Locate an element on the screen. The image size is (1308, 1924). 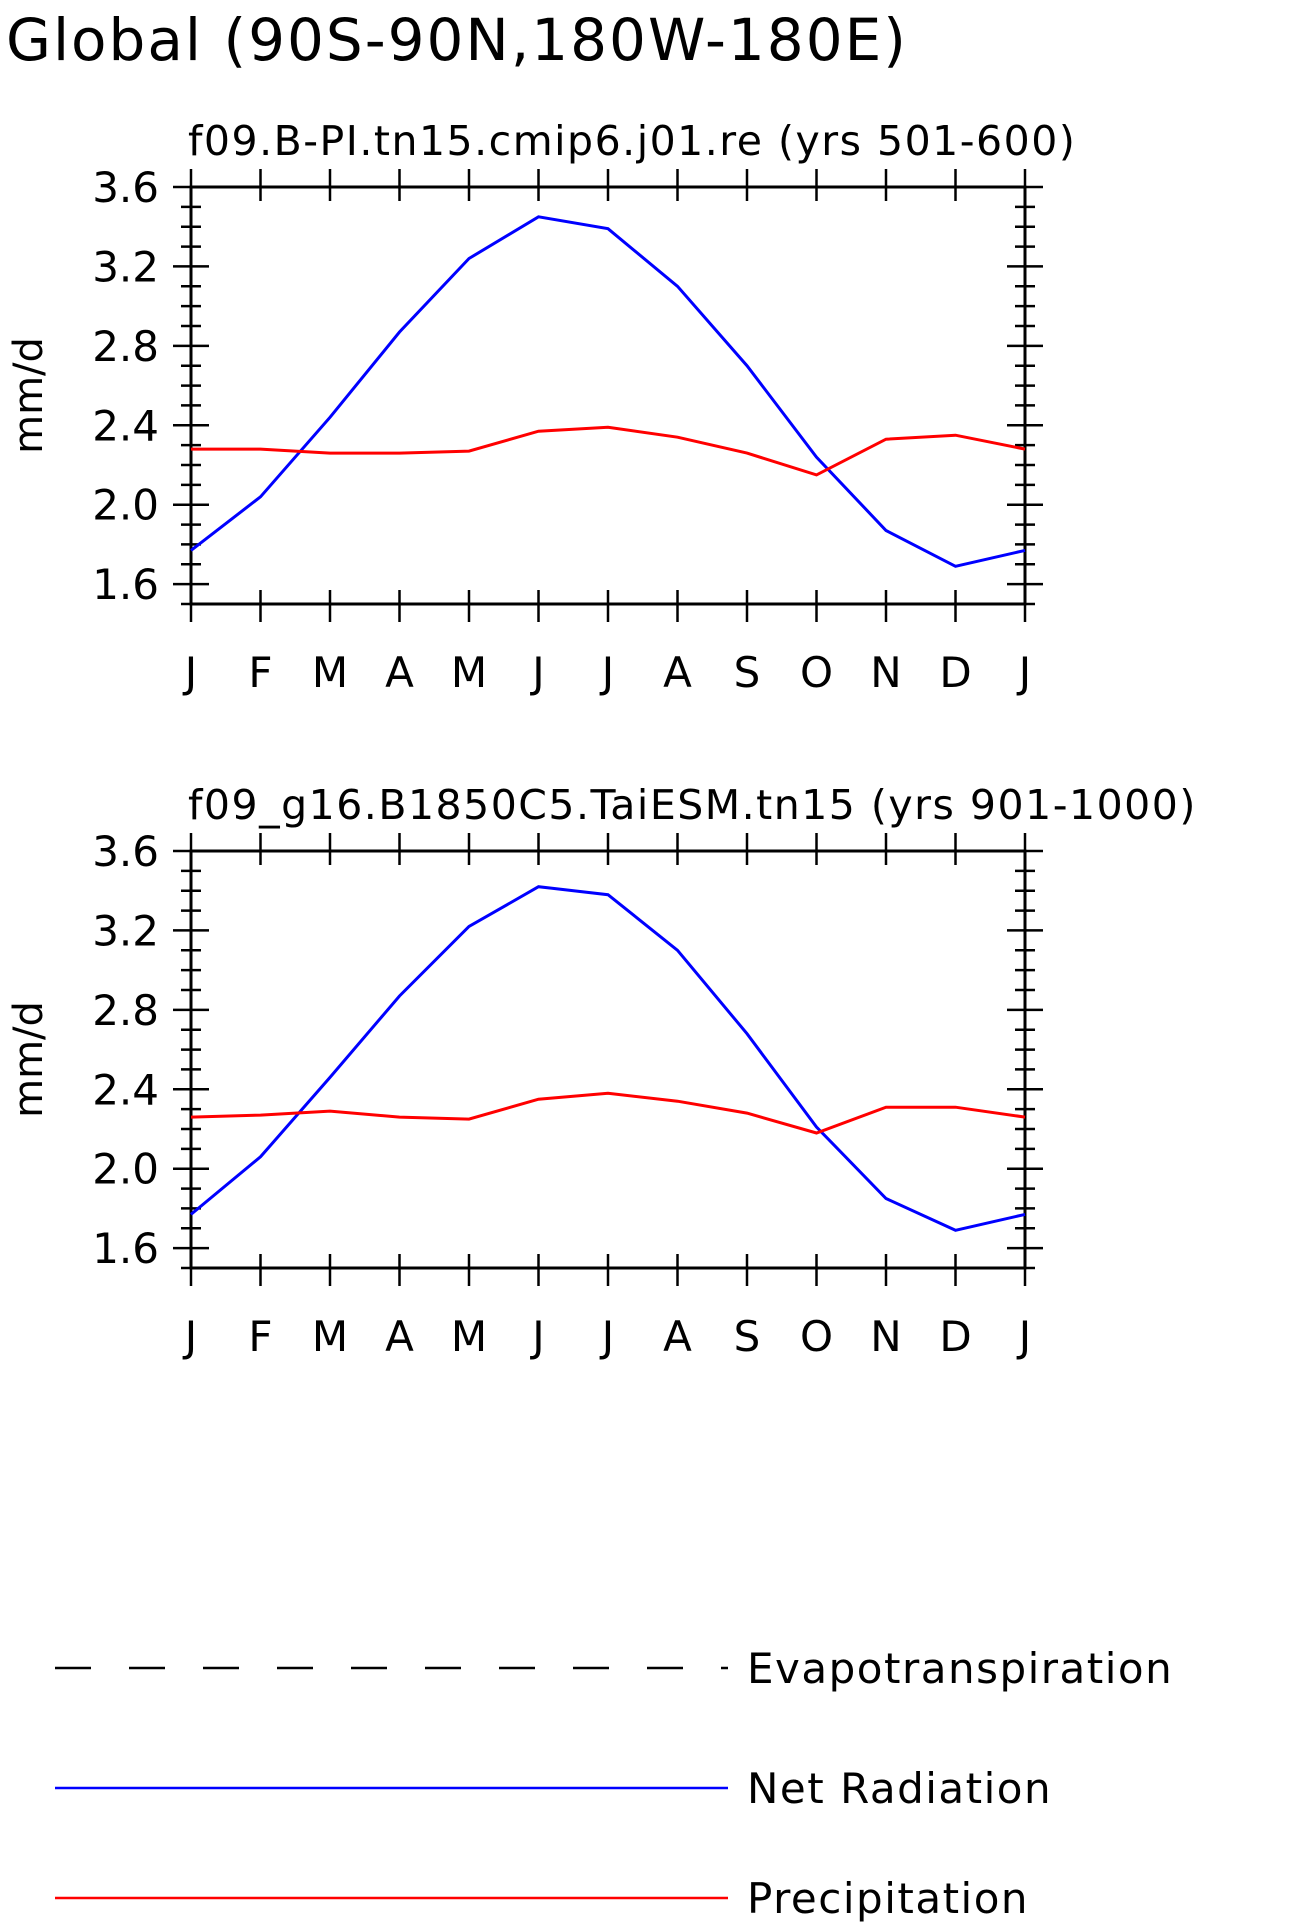
legend-label: Evapotranspiration is located at coordinates (960, 1668).